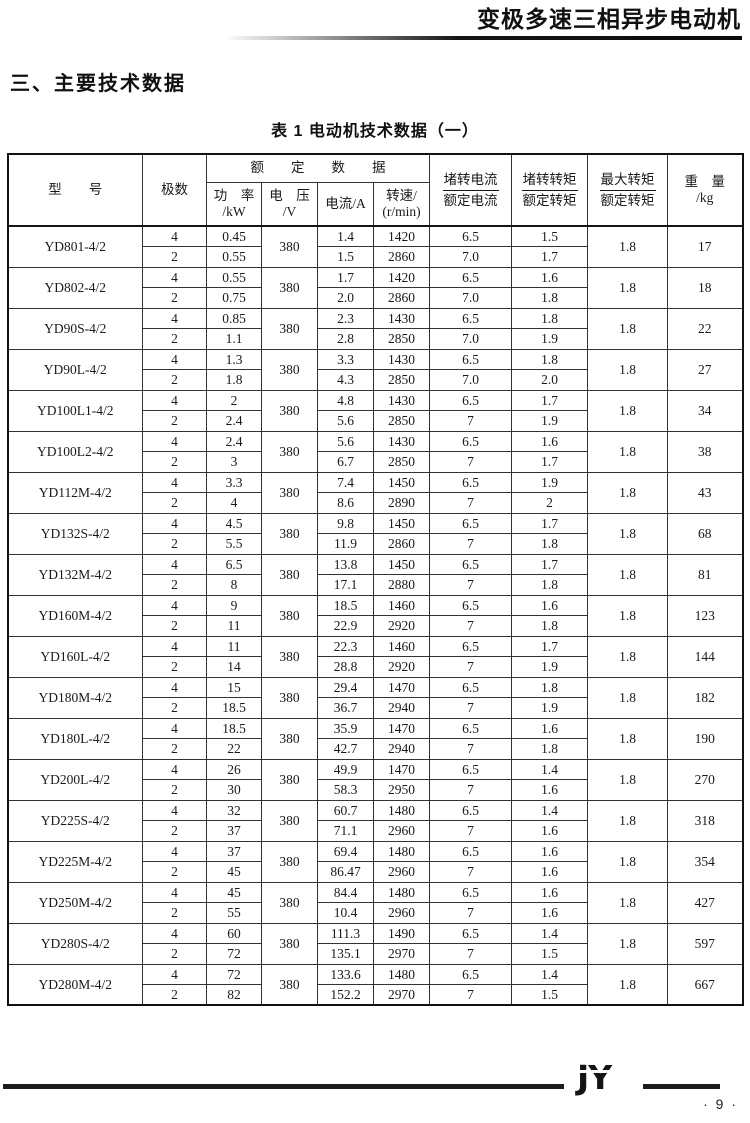  Describe the element at coordinates (75, 861) in the screenshot. I see `model-cell: YD225M-4/2` at that location.